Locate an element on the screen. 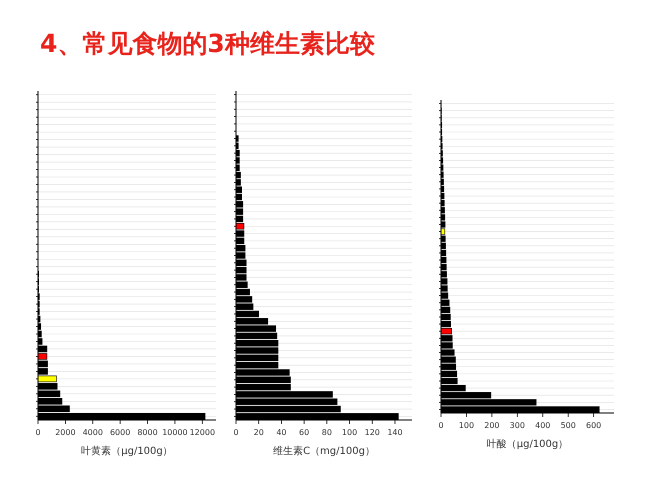  x-tick-label: 20 is located at coordinates (259, 432).